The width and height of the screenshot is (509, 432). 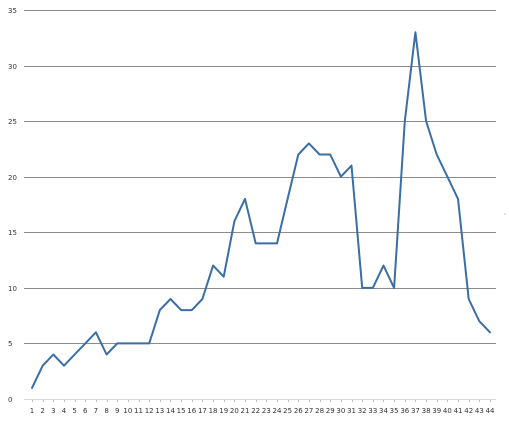 What do you see at coordinates (10, 344) in the screenshot?
I see `y-tick-label: 5` at bounding box center [10, 344].